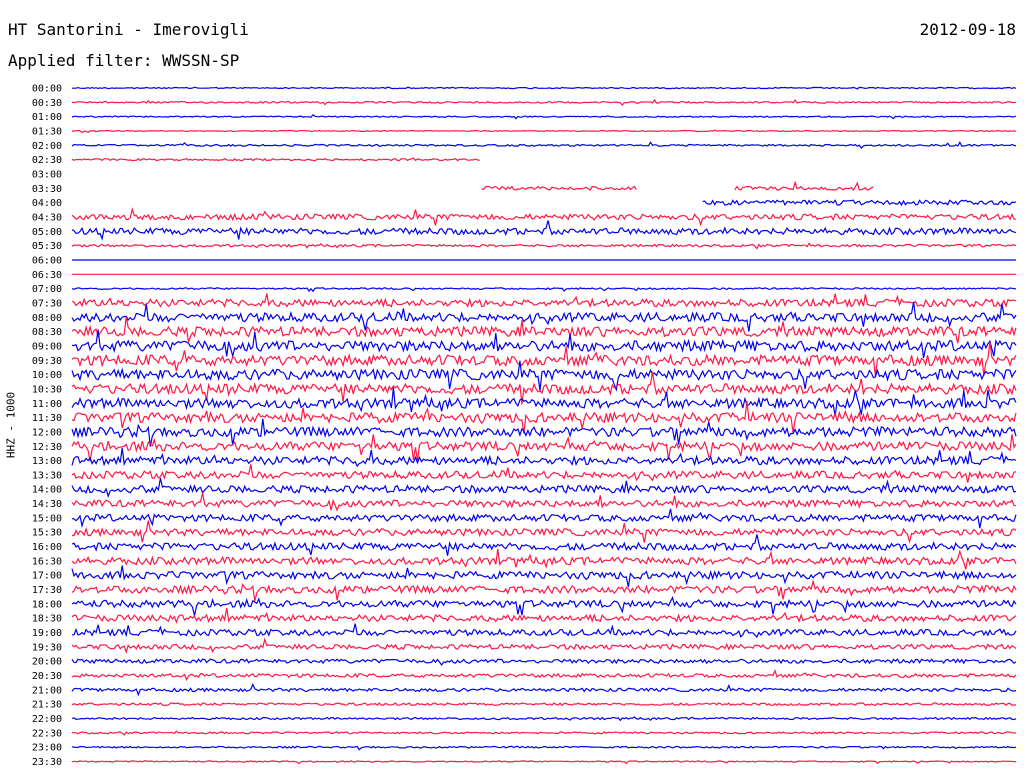 The image size is (1024, 780). Describe the element at coordinates (47, 561) in the screenshot. I see `time-label-1630: 16:30` at that location.